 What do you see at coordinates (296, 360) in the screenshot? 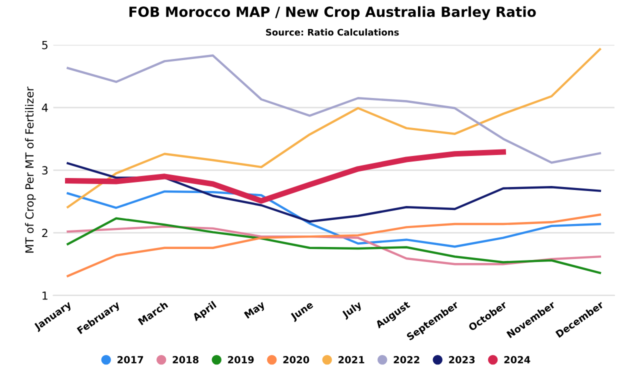
I see `legend-label: 2020` at bounding box center [296, 360].